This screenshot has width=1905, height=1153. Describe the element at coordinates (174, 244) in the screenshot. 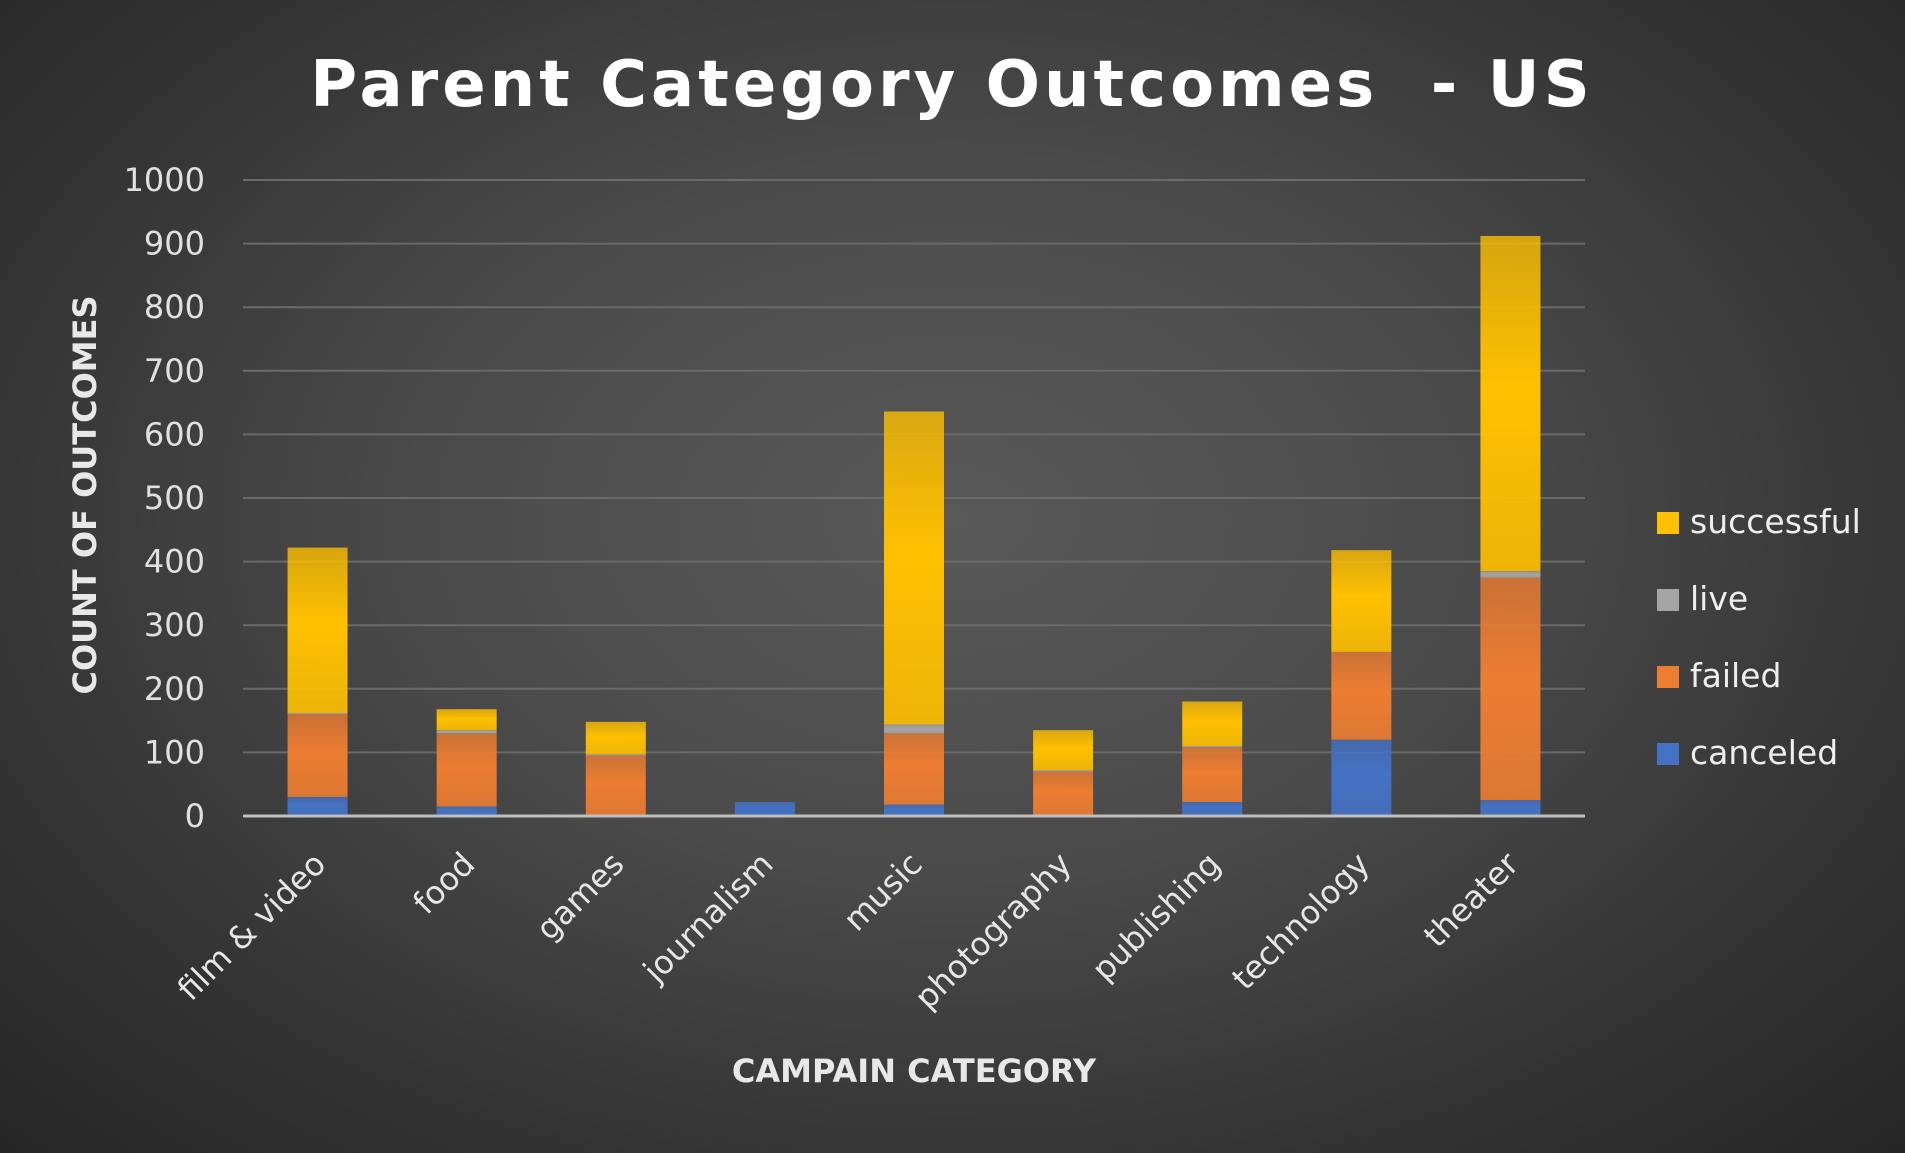

I see `y-tick-label: 900` at that location.